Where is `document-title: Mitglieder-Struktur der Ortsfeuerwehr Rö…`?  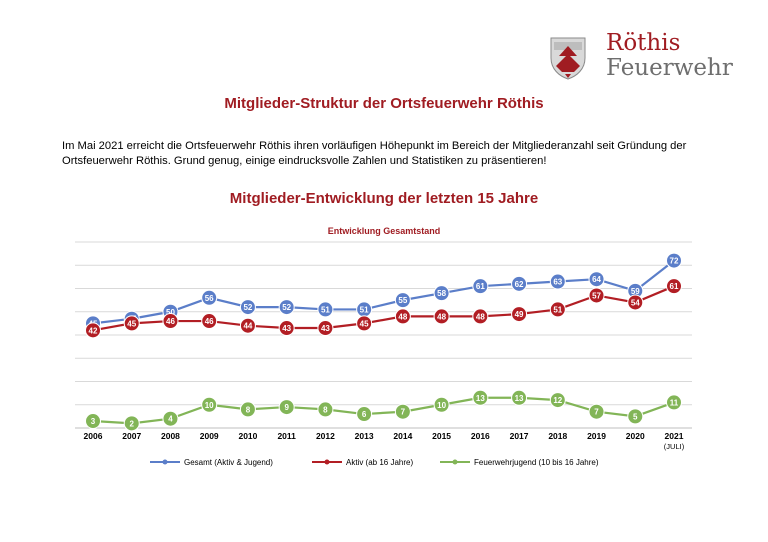 document-title: Mitglieder-Struktur der Ortsfeuerwehr Rö… is located at coordinates (384, 103).